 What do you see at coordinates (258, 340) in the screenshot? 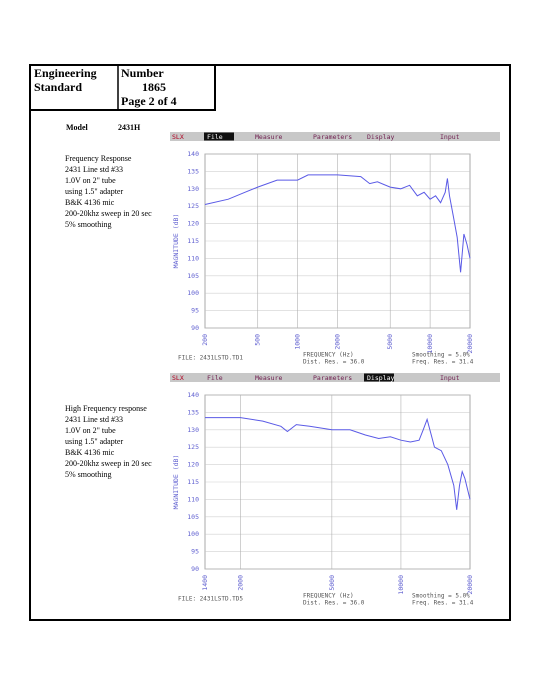
I see `x-tick-label: 500` at bounding box center [258, 340].